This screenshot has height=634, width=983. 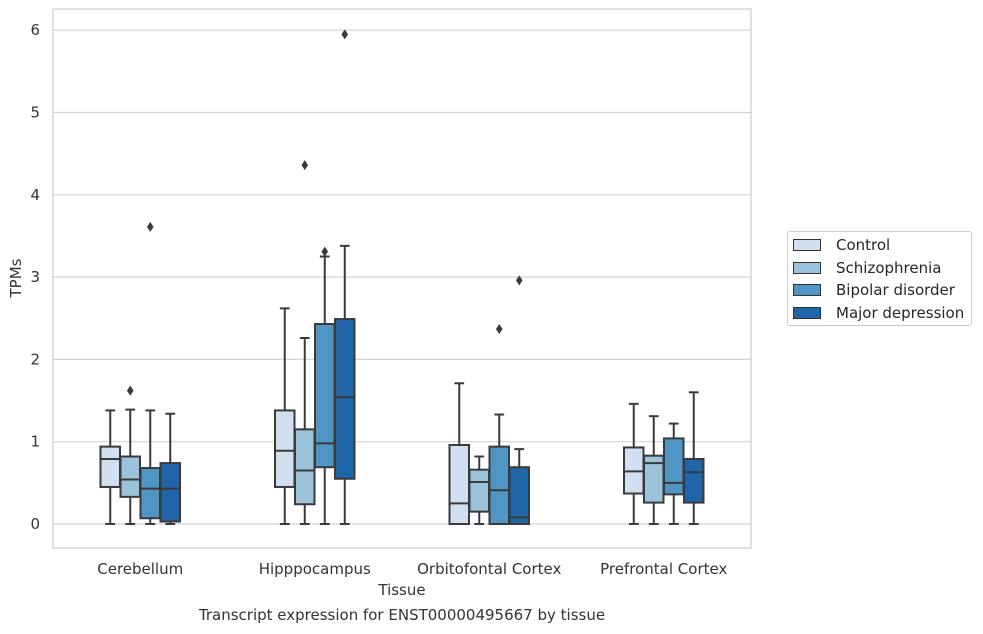 What do you see at coordinates (35, 524) in the screenshot?
I see `y-tick-label: 0` at bounding box center [35, 524].